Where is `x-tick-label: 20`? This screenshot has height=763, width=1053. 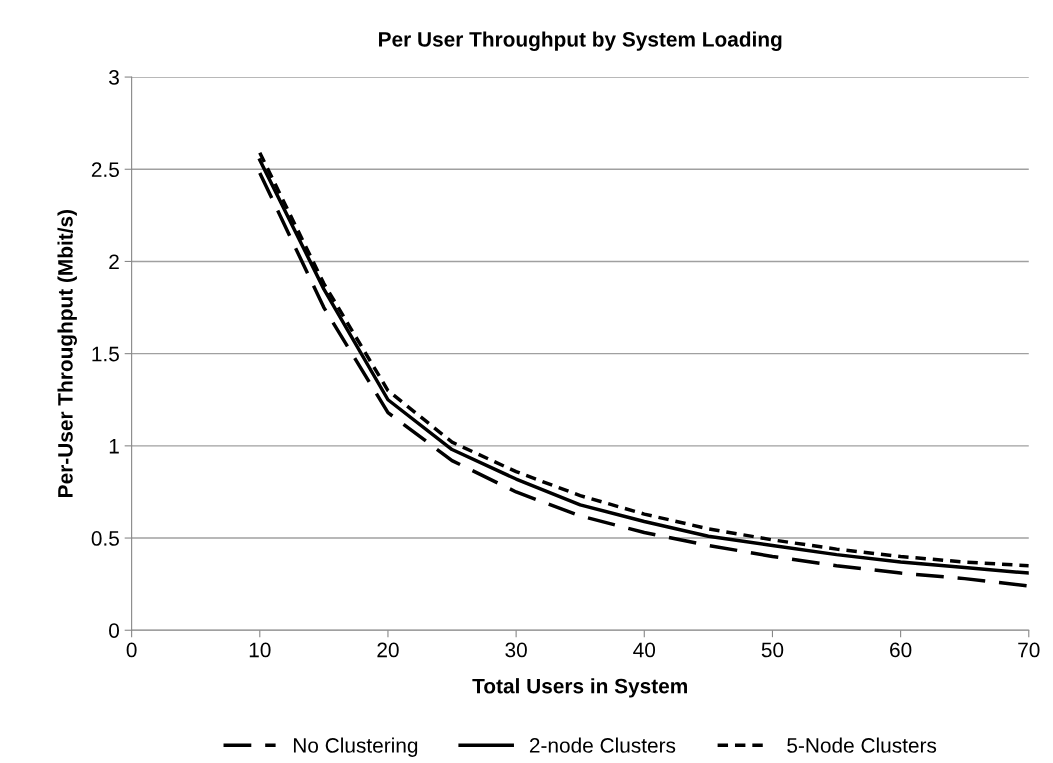
x-tick-label: 20 is located at coordinates (388, 650).